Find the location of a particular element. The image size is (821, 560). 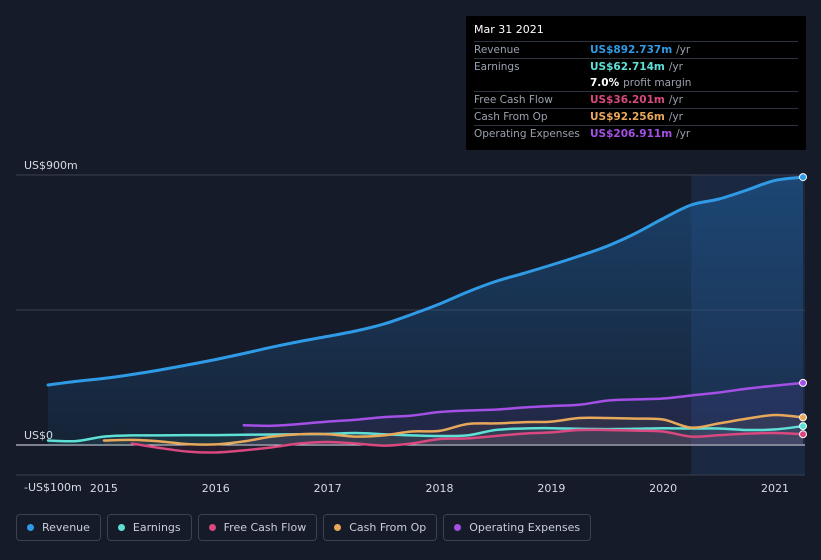

tooltip-row: Revenue US$892.737m/yr is located at coordinates (636, 49).